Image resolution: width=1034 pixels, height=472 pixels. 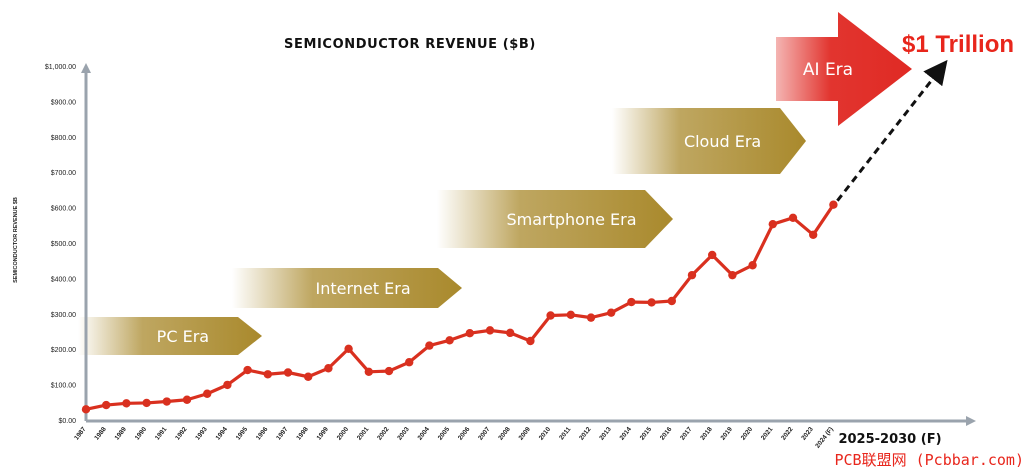 What do you see at coordinates (63, 209) in the screenshot?
I see `y-tick-label: $600.00` at bounding box center [63, 209].